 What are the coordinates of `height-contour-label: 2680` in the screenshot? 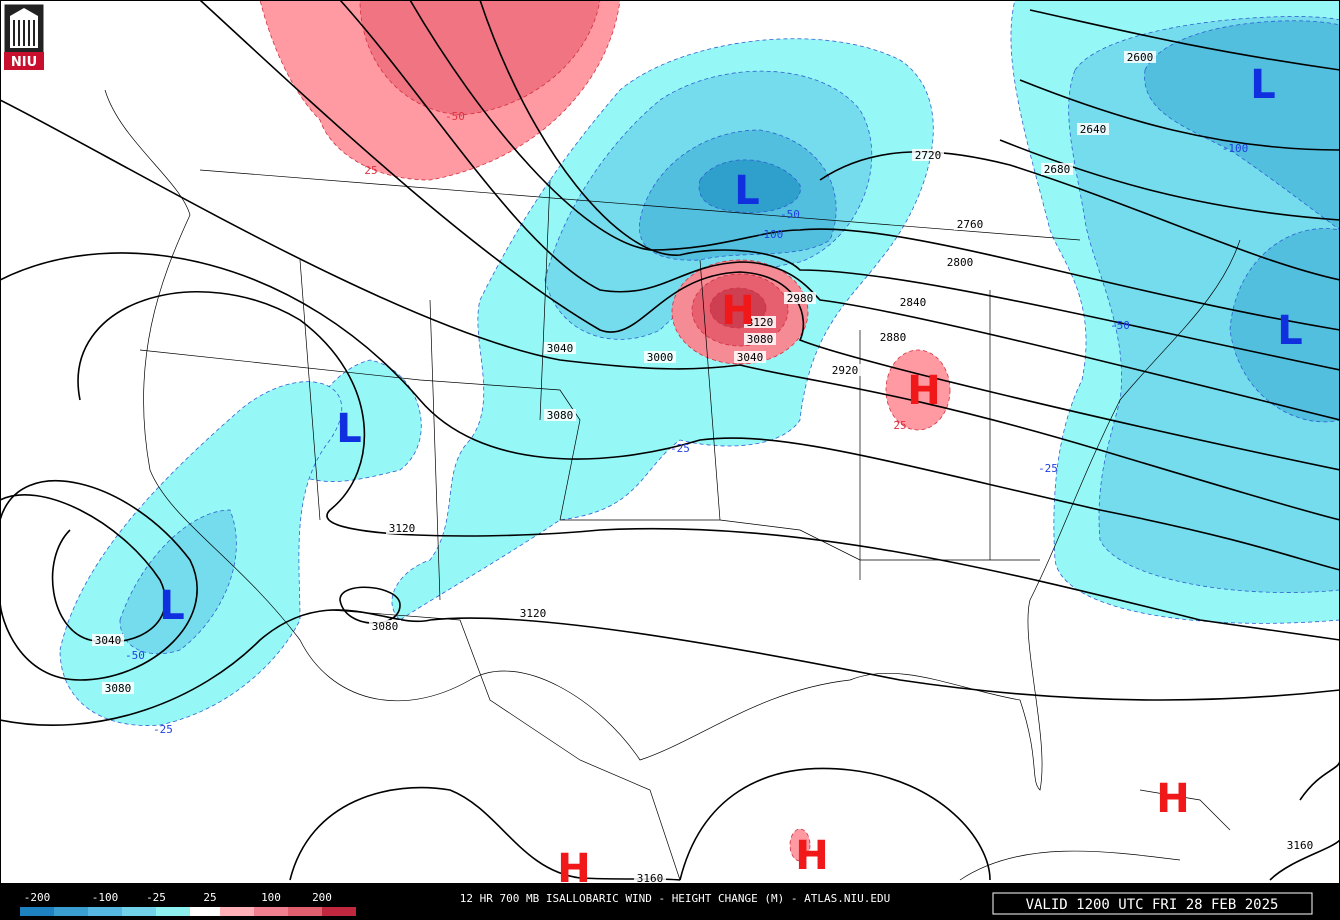 It's located at (1057, 169).